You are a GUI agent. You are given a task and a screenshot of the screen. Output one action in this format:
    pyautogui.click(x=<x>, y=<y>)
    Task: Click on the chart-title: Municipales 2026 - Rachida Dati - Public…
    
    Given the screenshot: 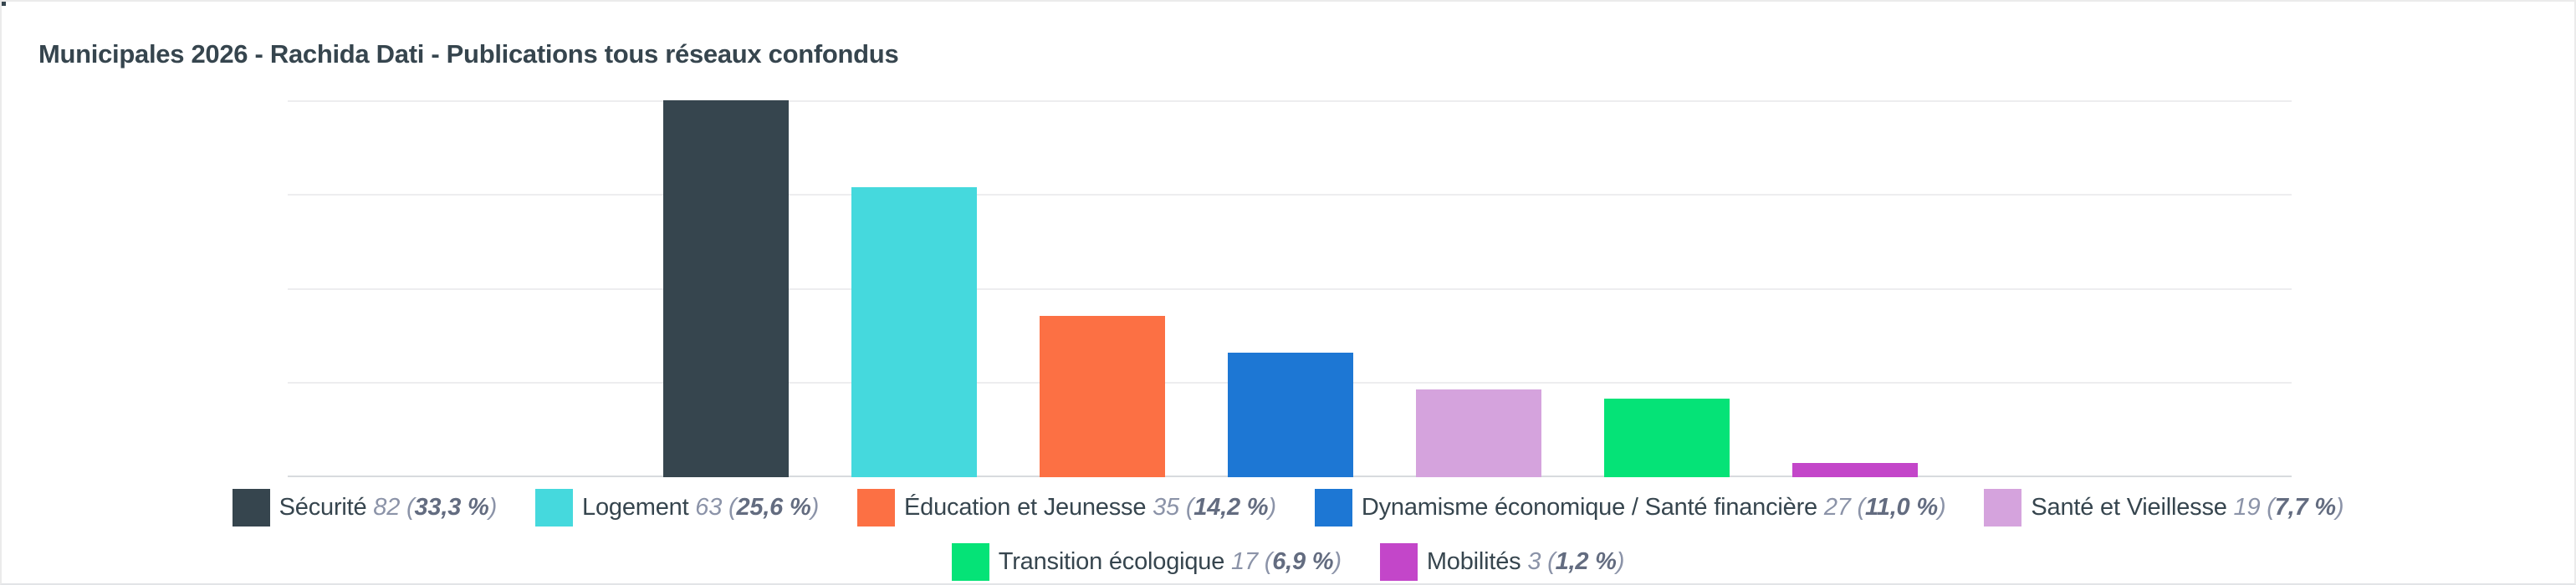 What is the action you would take?
    pyautogui.click(x=468, y=54)
    